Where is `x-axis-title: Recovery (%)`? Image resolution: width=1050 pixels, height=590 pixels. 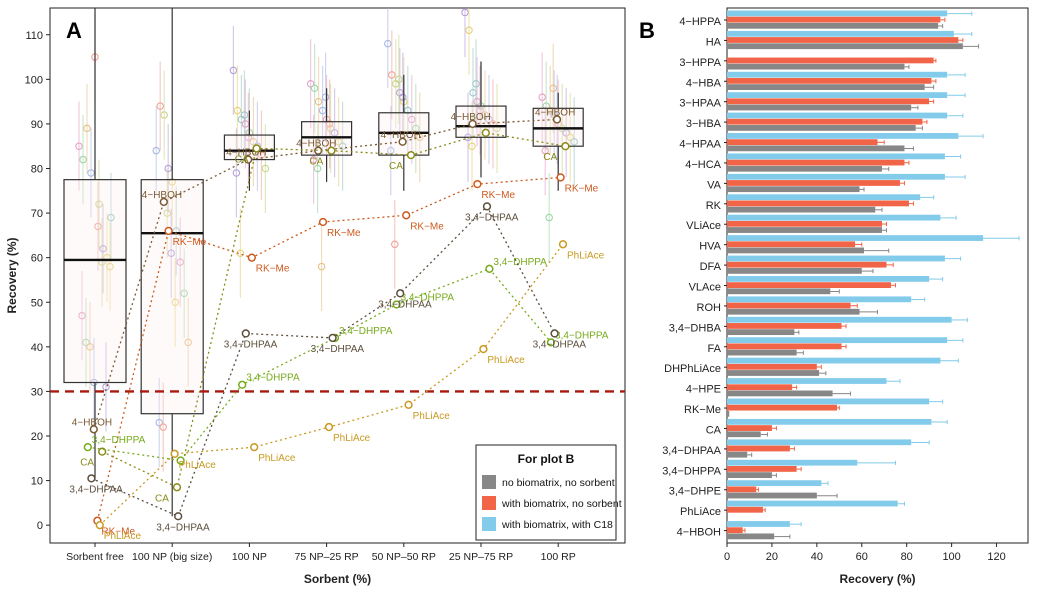
x-axis-title: Recovery (%) is located at coordinates (877, 579).